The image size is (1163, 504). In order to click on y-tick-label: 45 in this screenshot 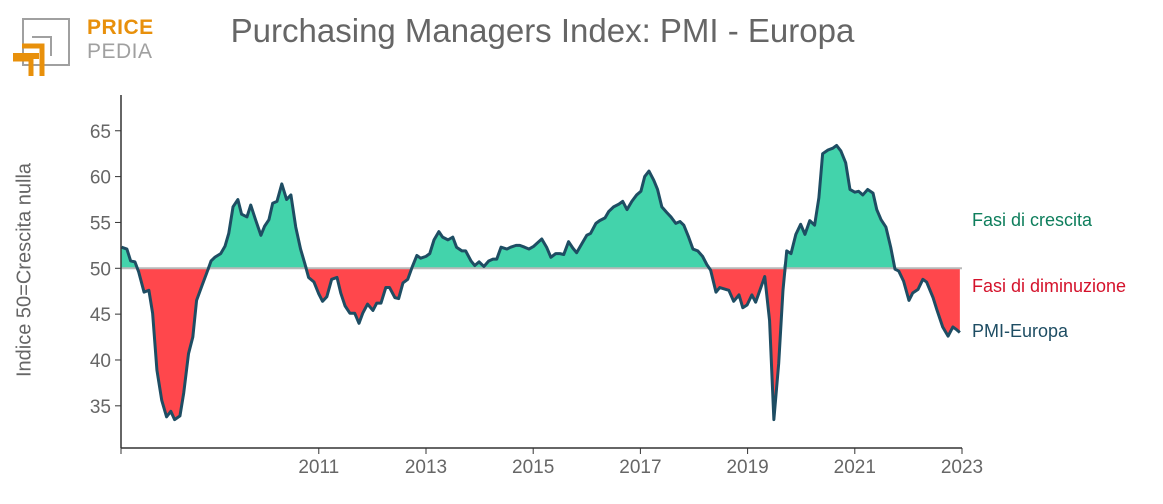, I will do `click(100, 315)`.